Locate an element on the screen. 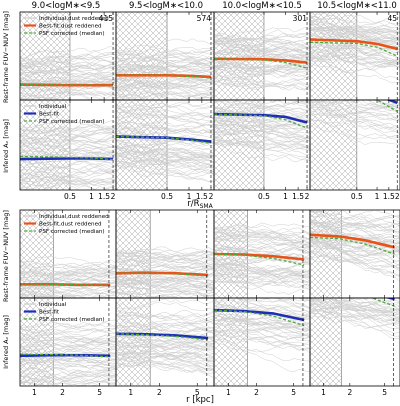  legend-label: Best-fit is located at coordinates (49, 313).